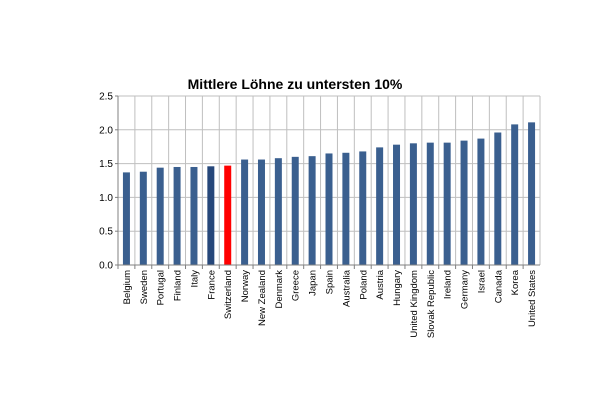  I want to click on x-tick-label: Finland, so click(178, 285).